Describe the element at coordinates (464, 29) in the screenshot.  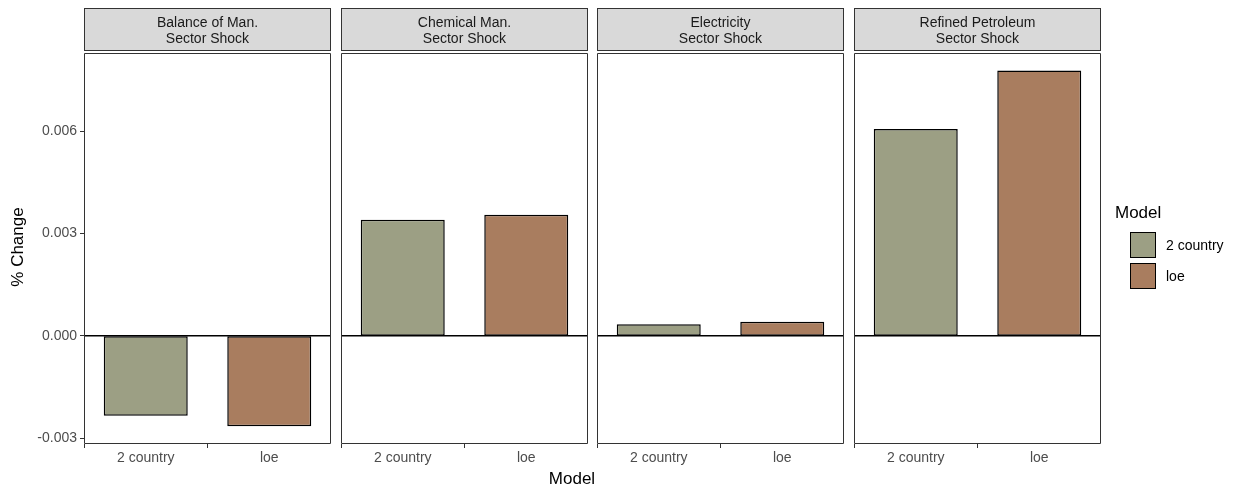
I see `chart-title: Chemical Man. Sector Shock` at that location.